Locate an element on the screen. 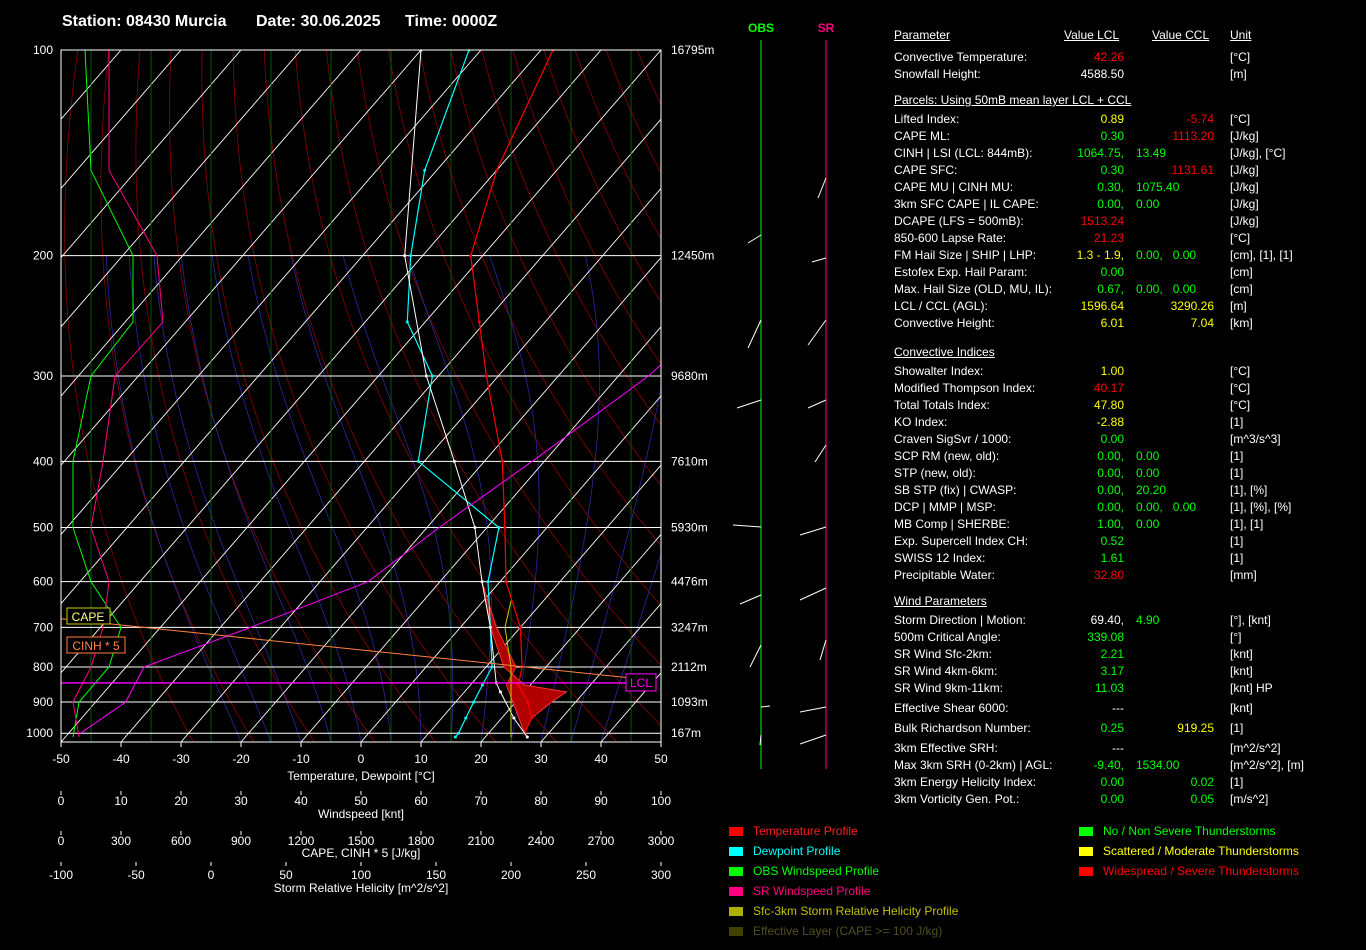 This screenshot has height=950, width=1366. moist-adiabat is located at coordinates (449, 498).